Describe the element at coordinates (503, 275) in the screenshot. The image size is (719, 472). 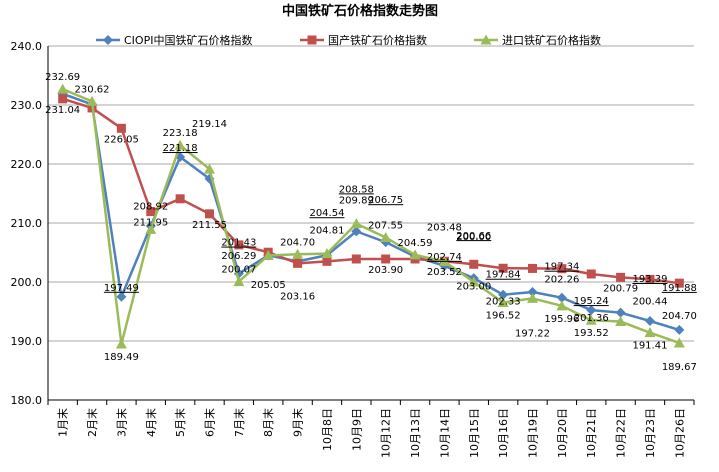
I see `data-label: 197.84` at that location.